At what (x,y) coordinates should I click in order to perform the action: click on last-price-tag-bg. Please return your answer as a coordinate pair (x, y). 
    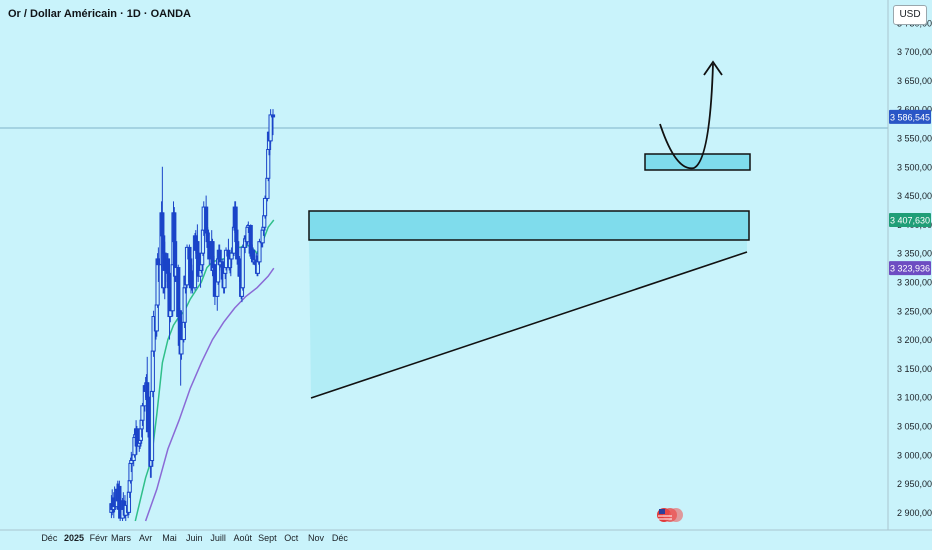
    Looking at the image, I should click on (910, 116).